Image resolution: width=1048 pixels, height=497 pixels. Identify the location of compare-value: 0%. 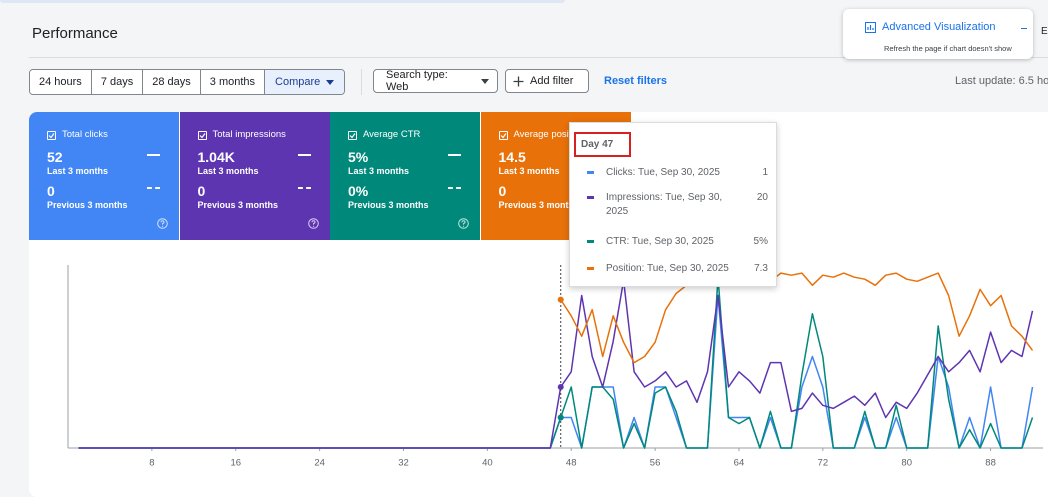
(358, 191).